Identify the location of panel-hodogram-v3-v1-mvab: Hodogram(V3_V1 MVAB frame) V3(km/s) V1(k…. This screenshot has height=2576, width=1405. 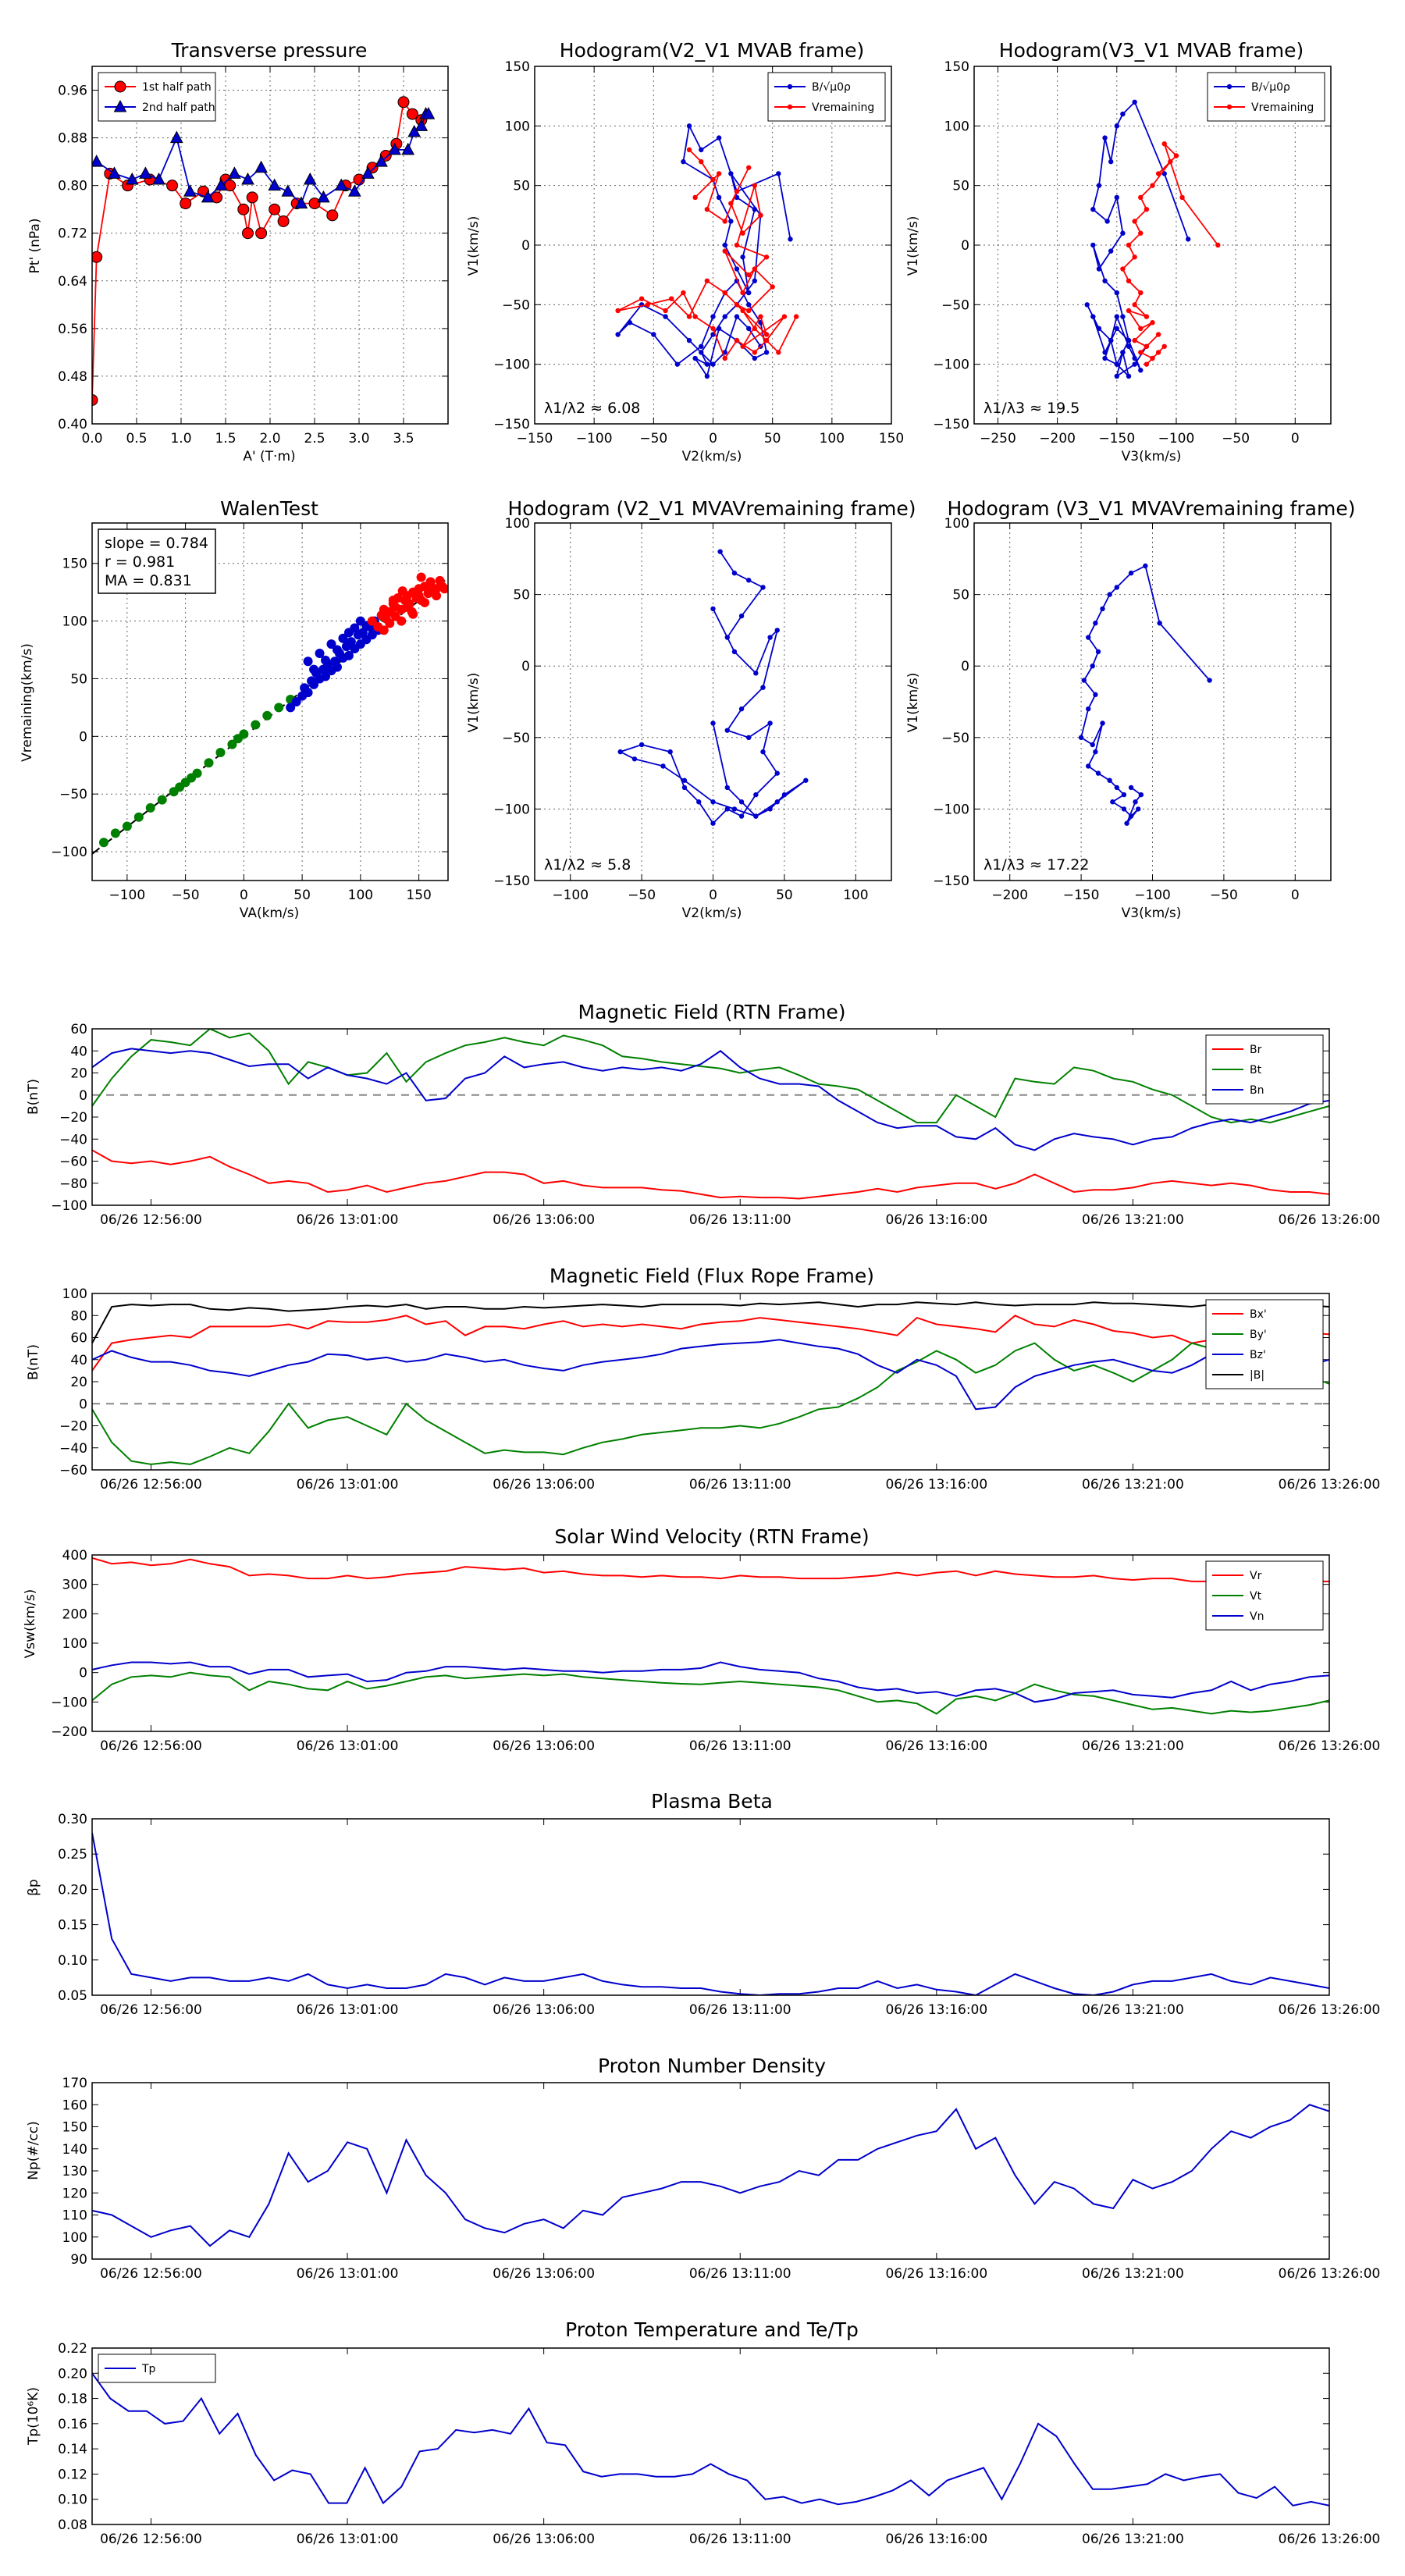
(1104, 251).